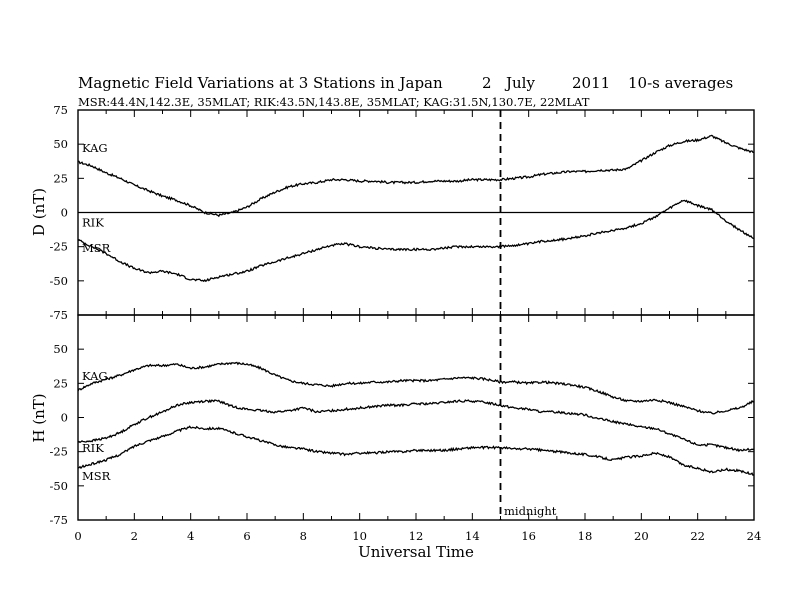 The width and height of the screenshot is (792, 612). What do you see at coordinates (93, 448) in the screenshot?
I see `h-series-label-rik: RIK` at bounding box center [93, 448].